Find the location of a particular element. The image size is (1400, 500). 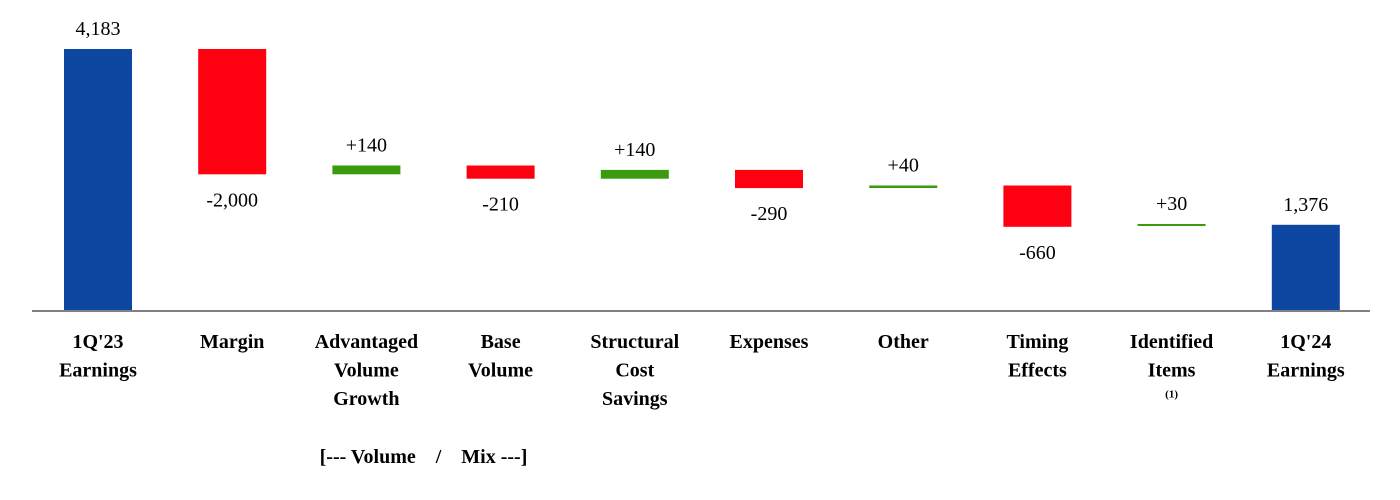

category-label-line: Effects is located at coordinates (1037, 371).